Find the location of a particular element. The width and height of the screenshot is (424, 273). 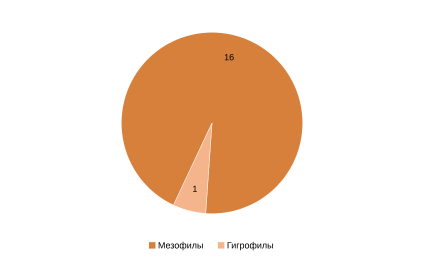

legend-label: Гигрофилы is located at coordinates (250, 246).